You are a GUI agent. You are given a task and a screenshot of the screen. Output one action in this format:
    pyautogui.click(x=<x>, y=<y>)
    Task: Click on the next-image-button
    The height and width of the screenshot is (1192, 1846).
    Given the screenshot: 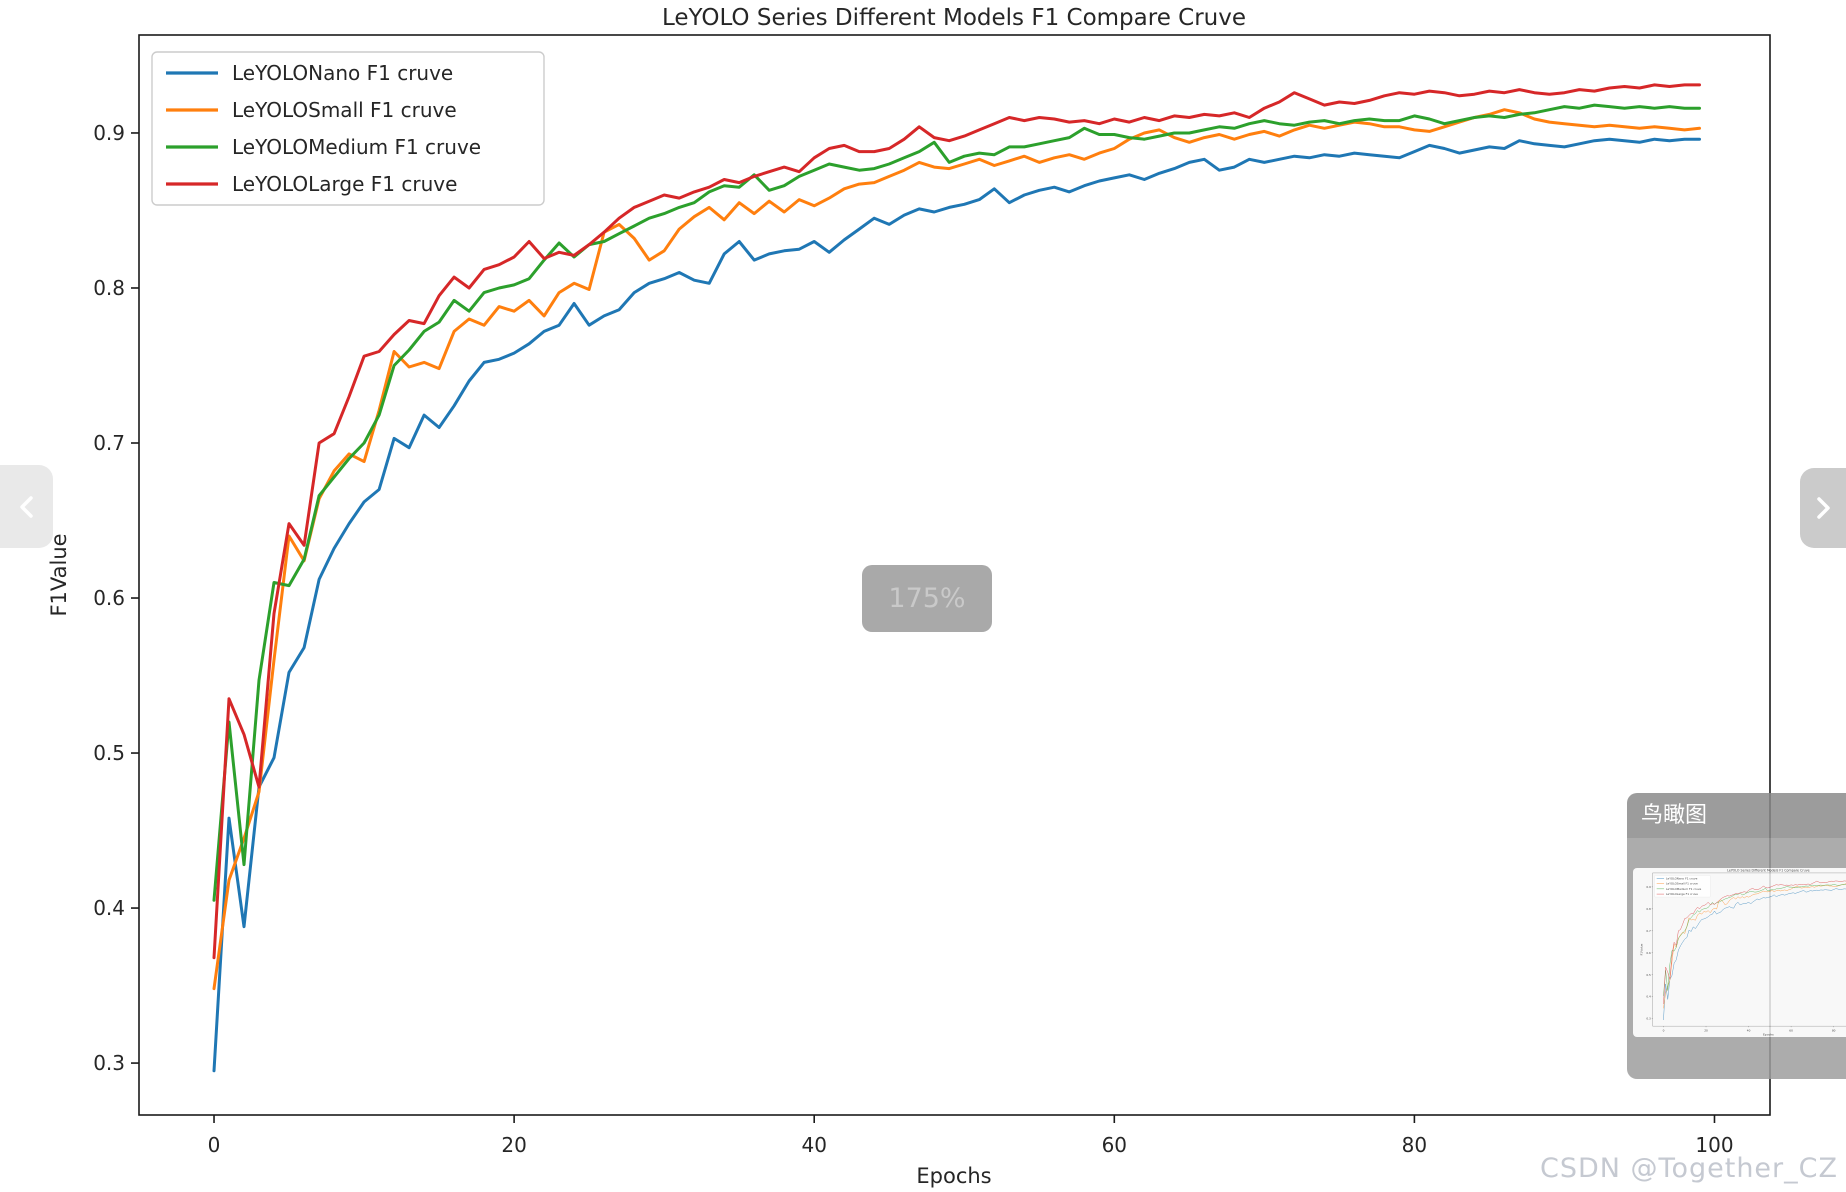 What is the action you would take?
    pyautogui.click(x=1823, y=508)
    